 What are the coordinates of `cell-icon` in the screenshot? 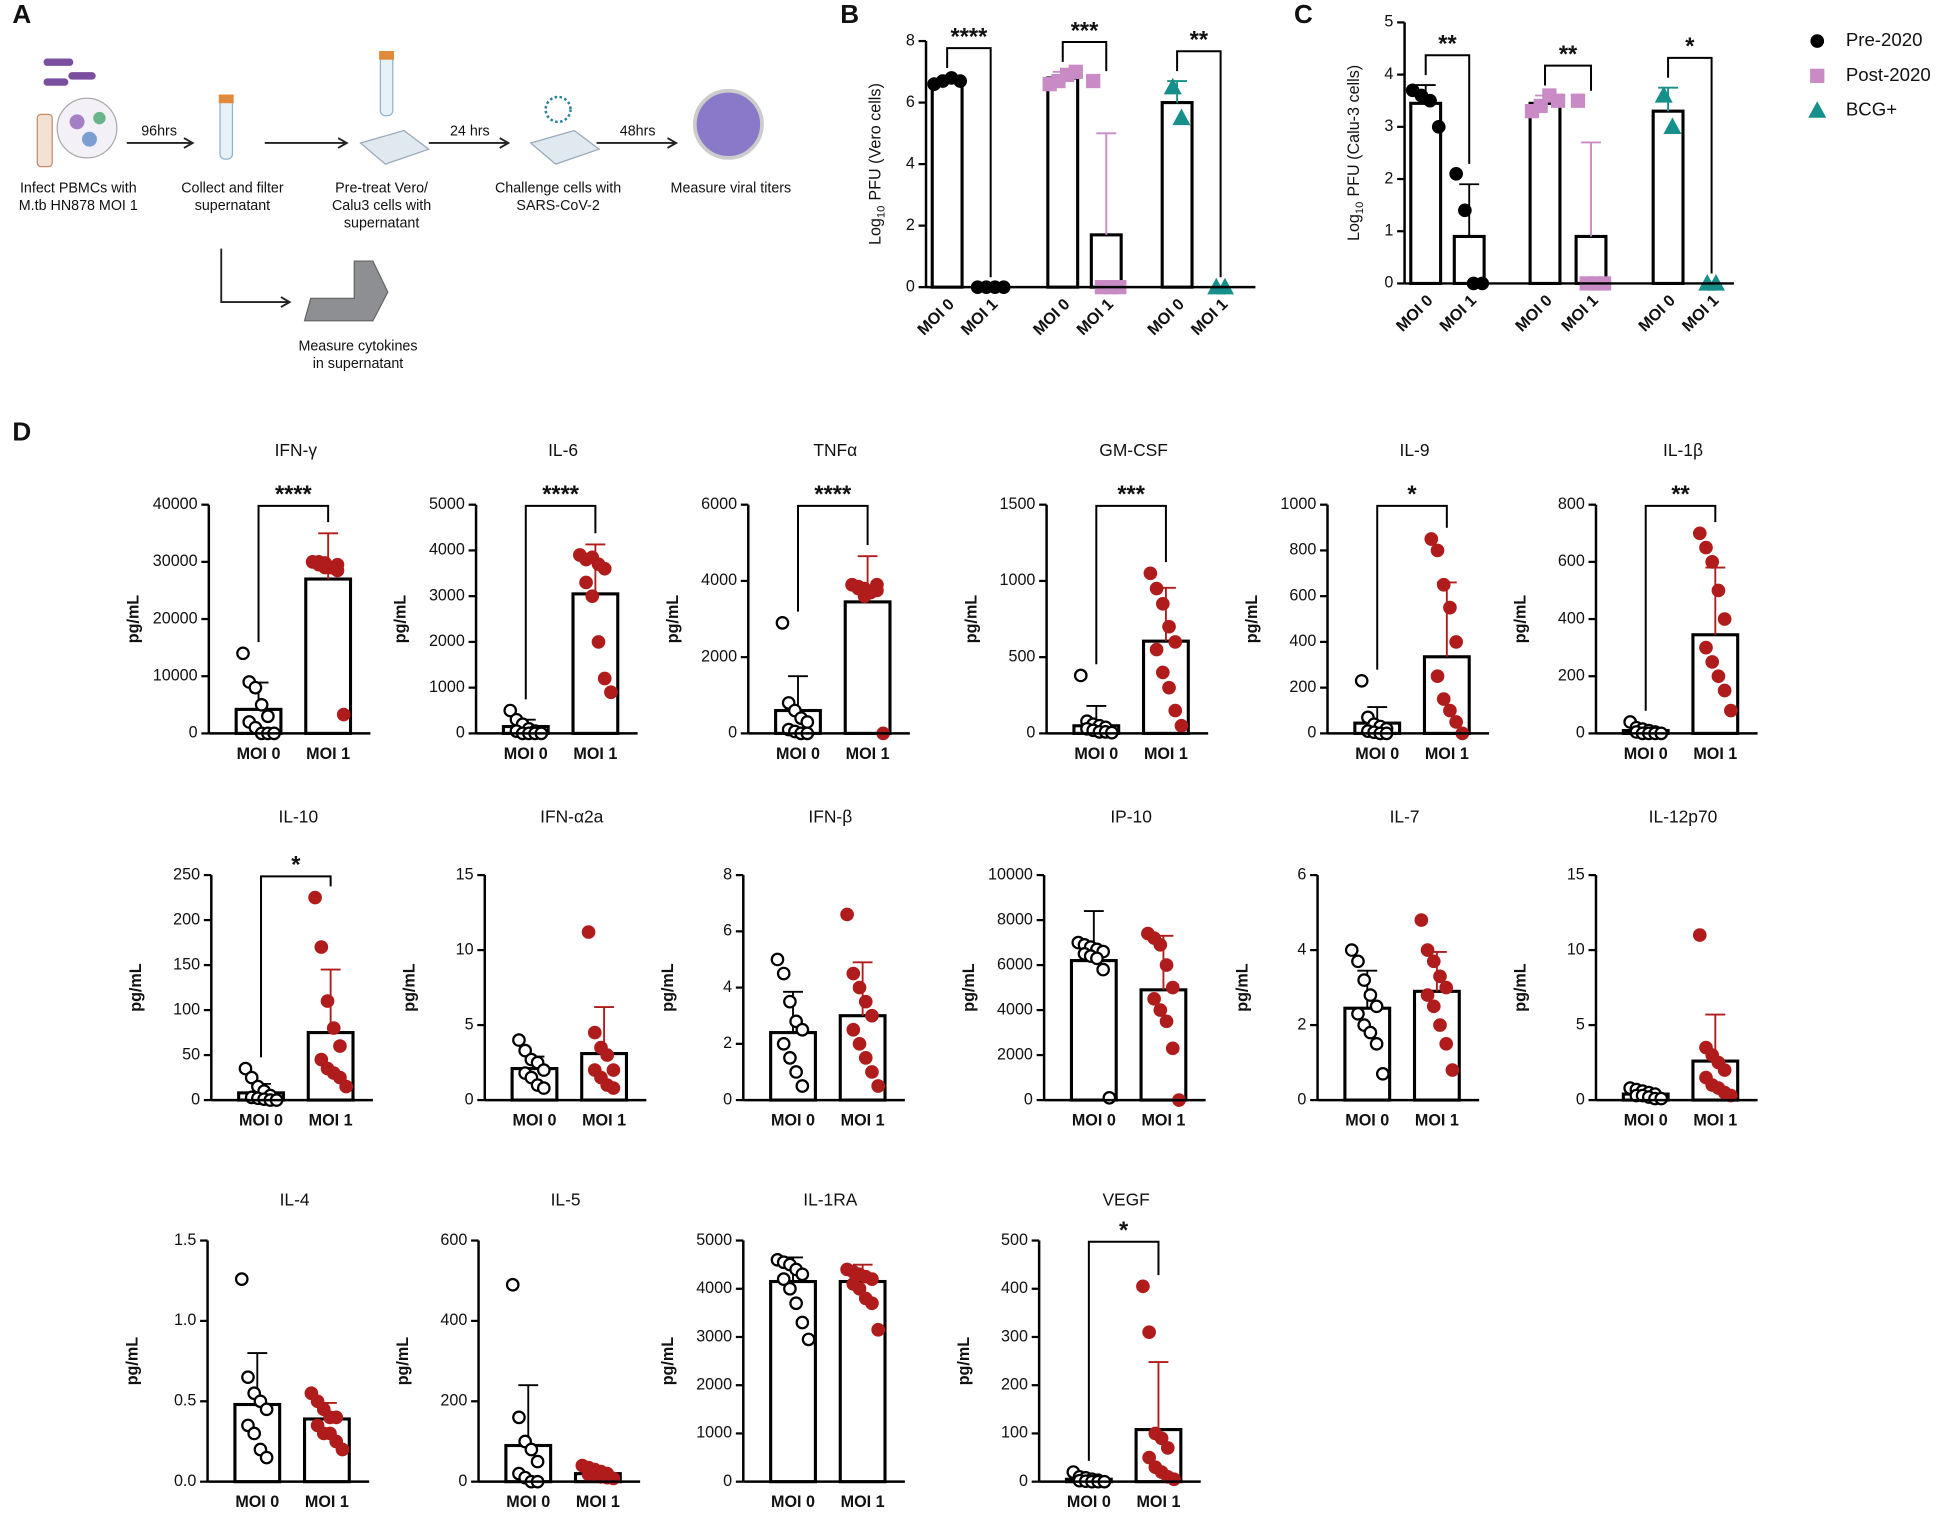 It's located at (77, 122).